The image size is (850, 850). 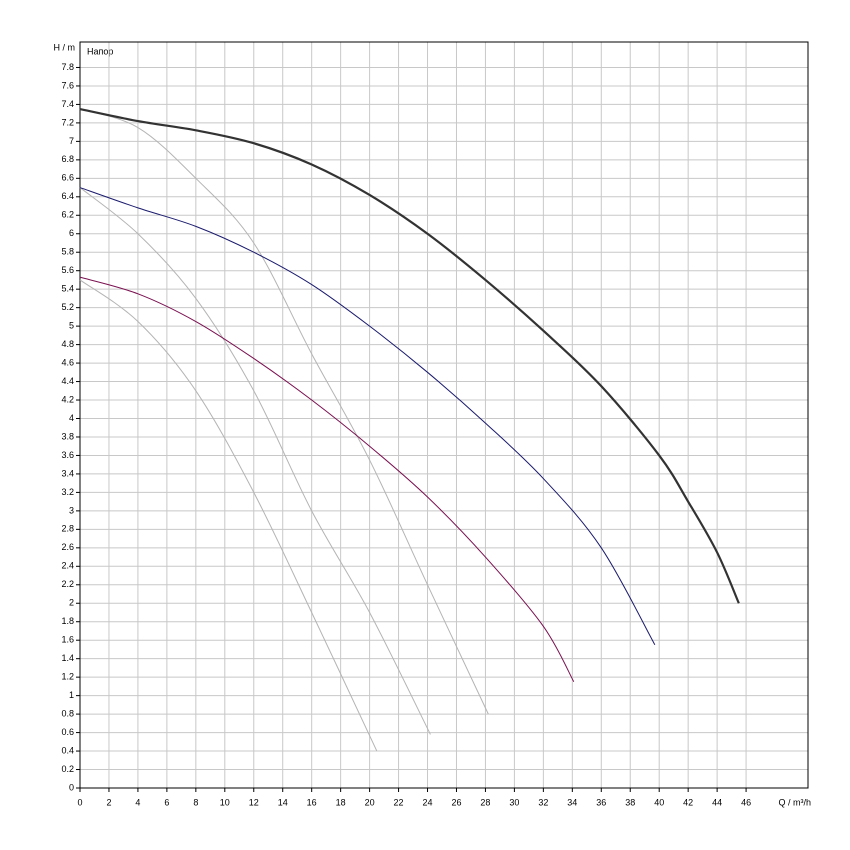 What do you see at coordinates (67, 104) in the screenshot?
I see `y-tick-label: 7.4` at bounding box center [67, 104].